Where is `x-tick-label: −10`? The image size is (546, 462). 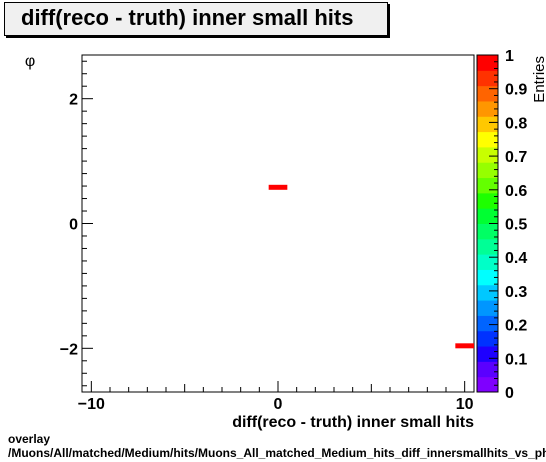
x-tick-label: −10 is located at coordinates (91, 404).